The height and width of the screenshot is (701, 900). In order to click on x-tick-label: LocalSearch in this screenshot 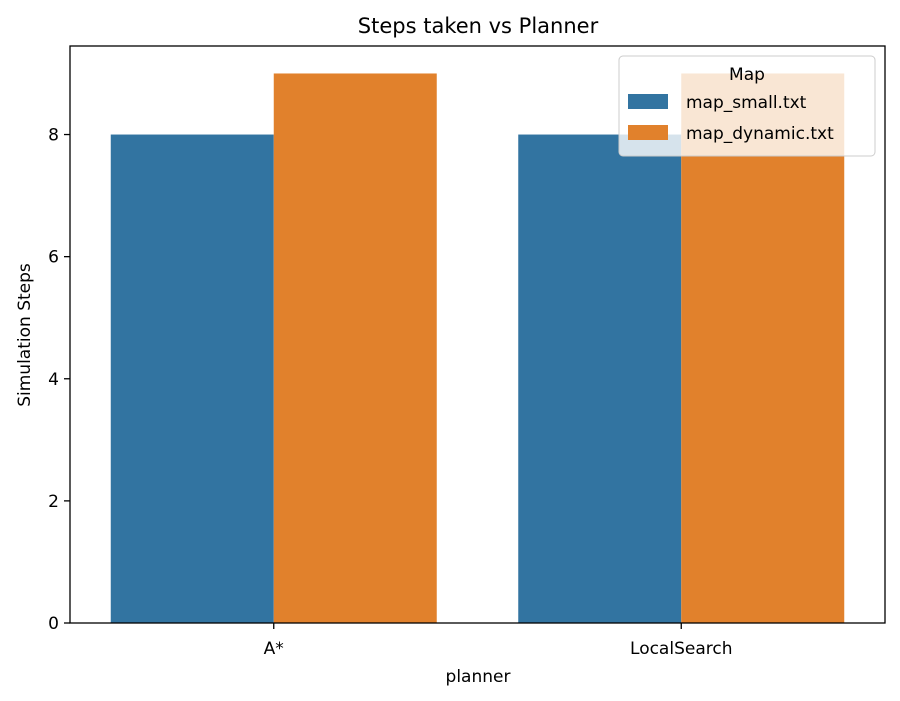, I will do `click(681, 649)`.